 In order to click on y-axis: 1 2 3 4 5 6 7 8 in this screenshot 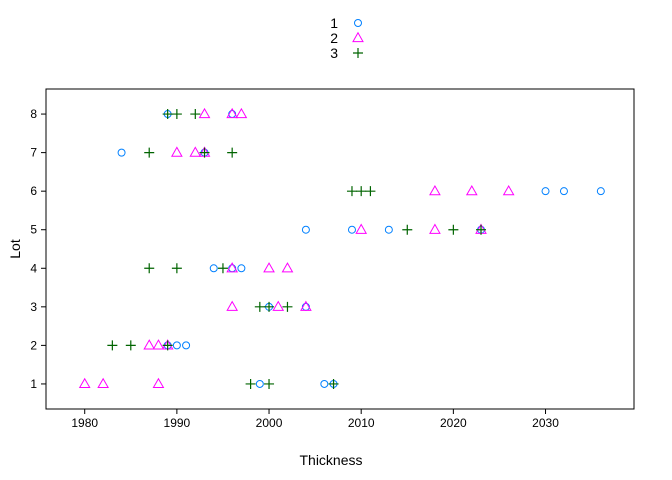, I will do `click(38, 249)`.